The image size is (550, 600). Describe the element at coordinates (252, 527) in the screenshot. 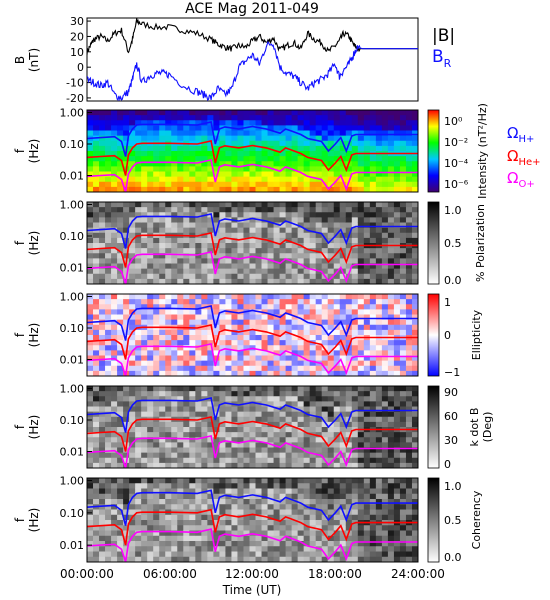

I see `gyro-line-he-plus` at that location.